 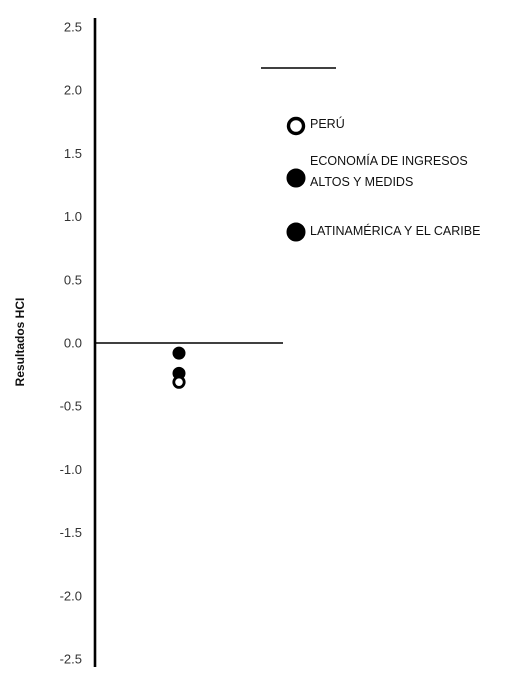 What do you see at coordinates (73, 90) in the screenshot?
I see `y-tick-label: 2.0` at bounding box center [73, 90].